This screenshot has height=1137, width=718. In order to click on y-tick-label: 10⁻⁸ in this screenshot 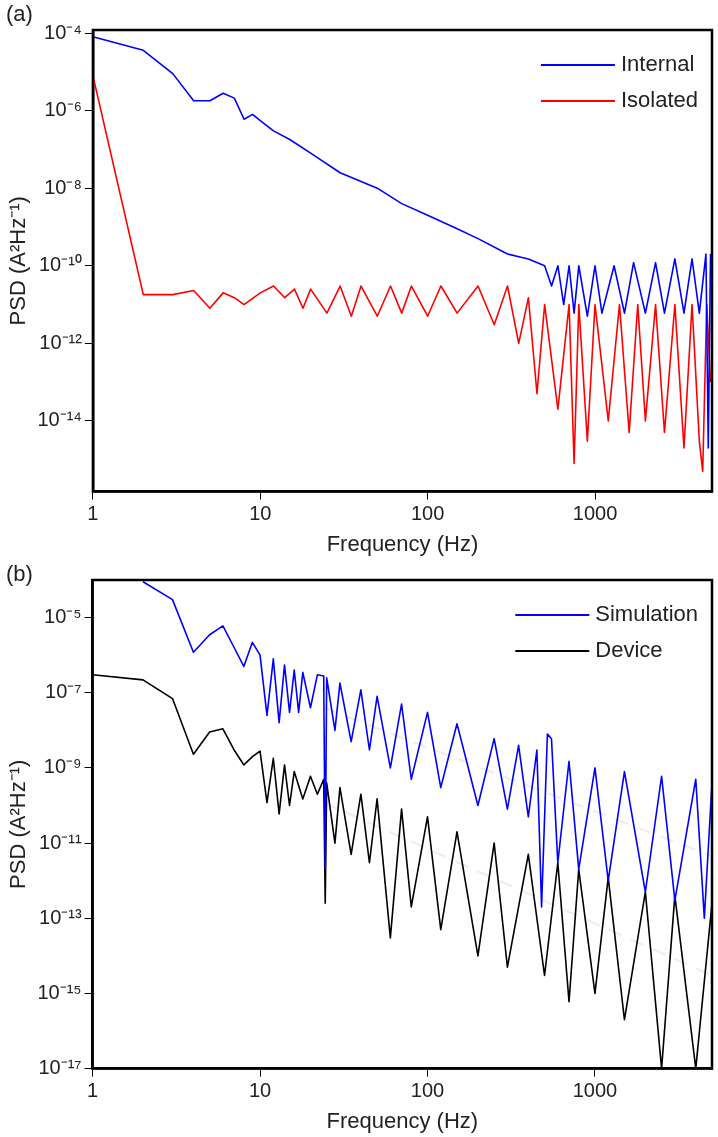, I will do `click(63, 186)`.